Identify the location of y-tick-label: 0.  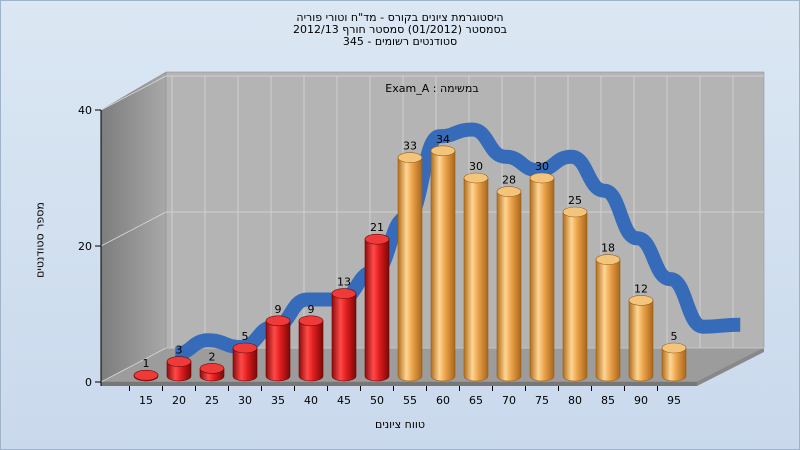
(88, 382).